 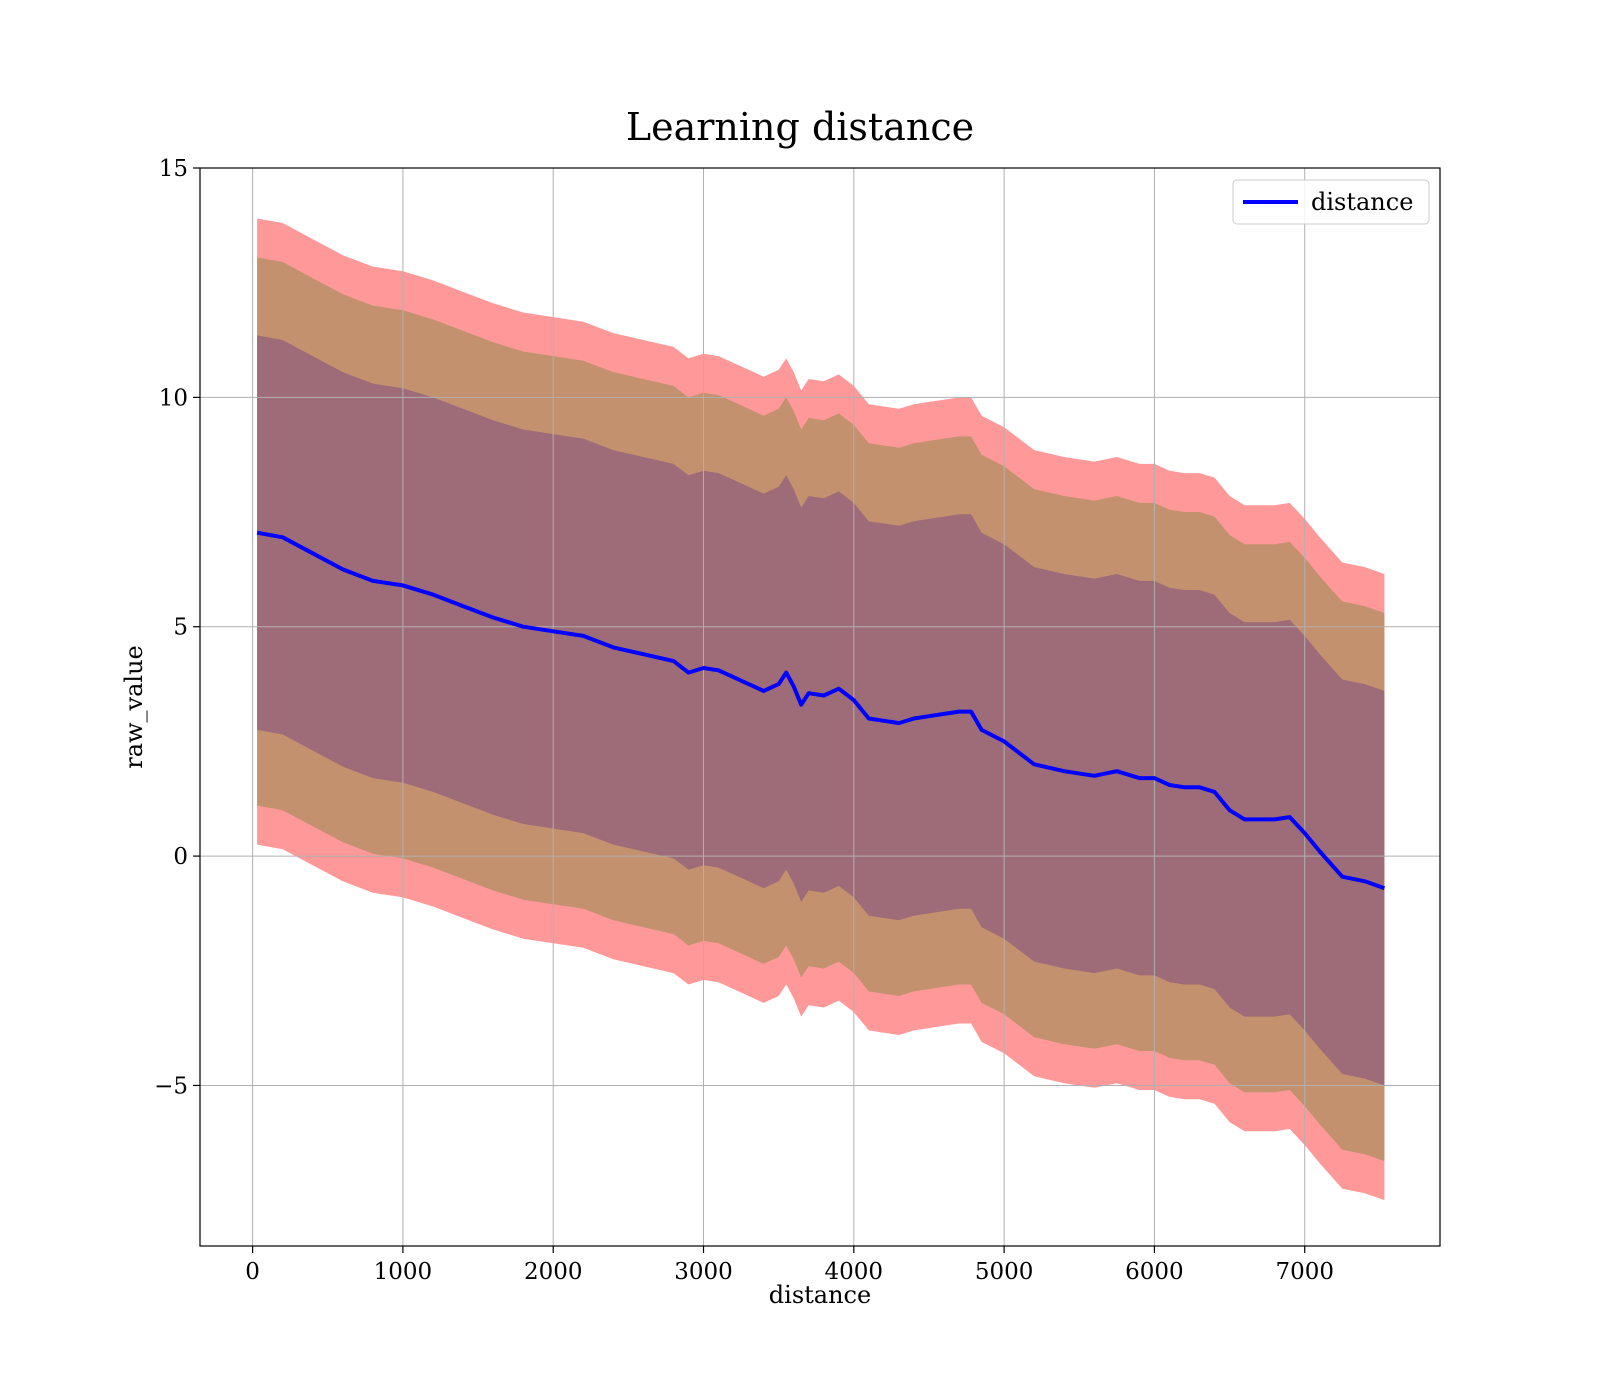 What do you see at coordinates (800, 127) in the screenshot?
I see `chart-title: Learning distance` at bounding box center [800, 127].